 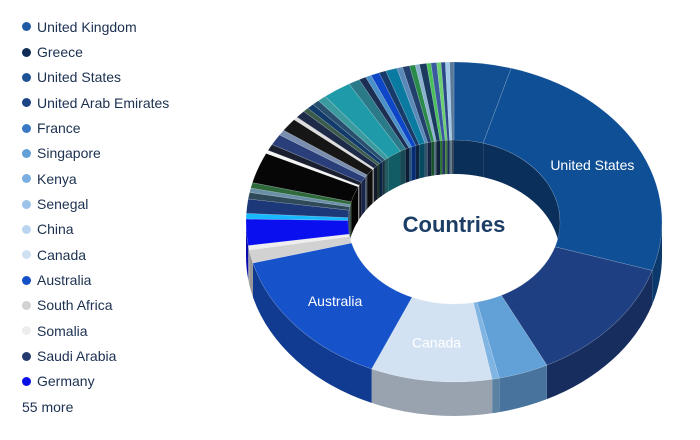 I want to click on legend-item: Senegal, so click(x=122, y=203).